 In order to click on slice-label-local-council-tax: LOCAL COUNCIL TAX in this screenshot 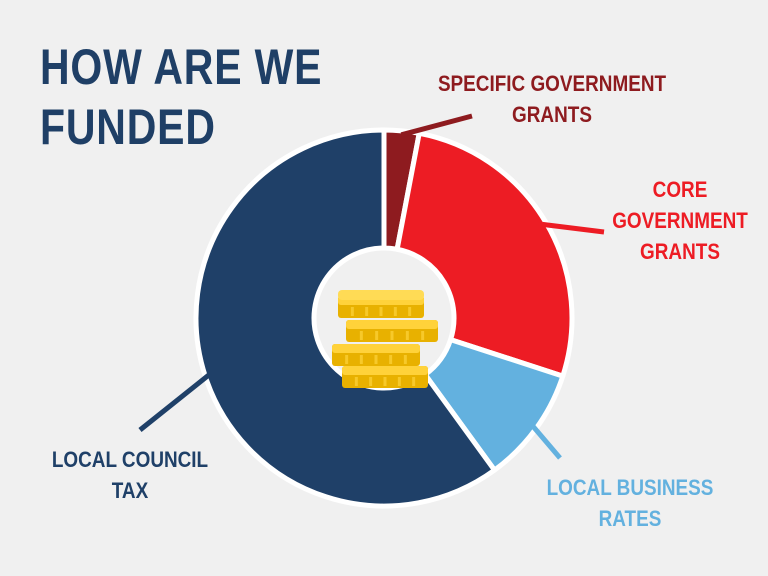, I will do `click(130, 475)`.